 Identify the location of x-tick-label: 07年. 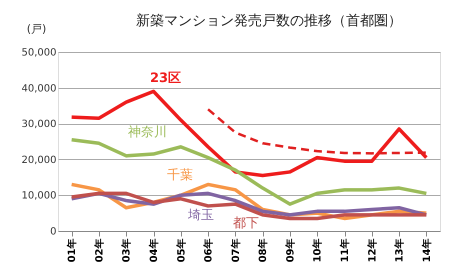
(236, 250).